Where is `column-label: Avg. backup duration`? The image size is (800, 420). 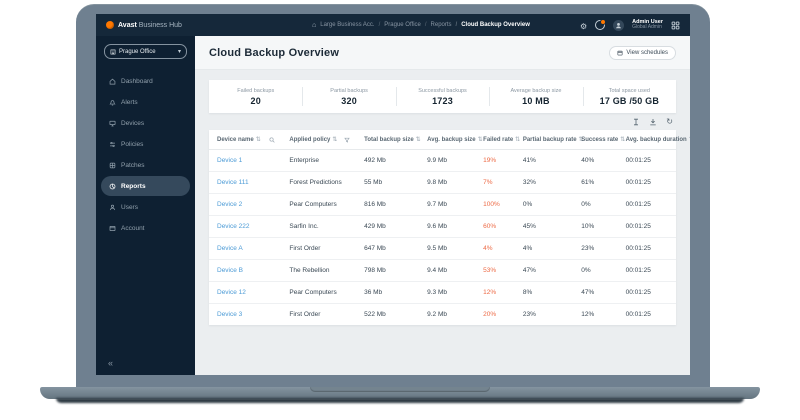 column-label: Avg. backup duration is located at coordinates (656, 139).